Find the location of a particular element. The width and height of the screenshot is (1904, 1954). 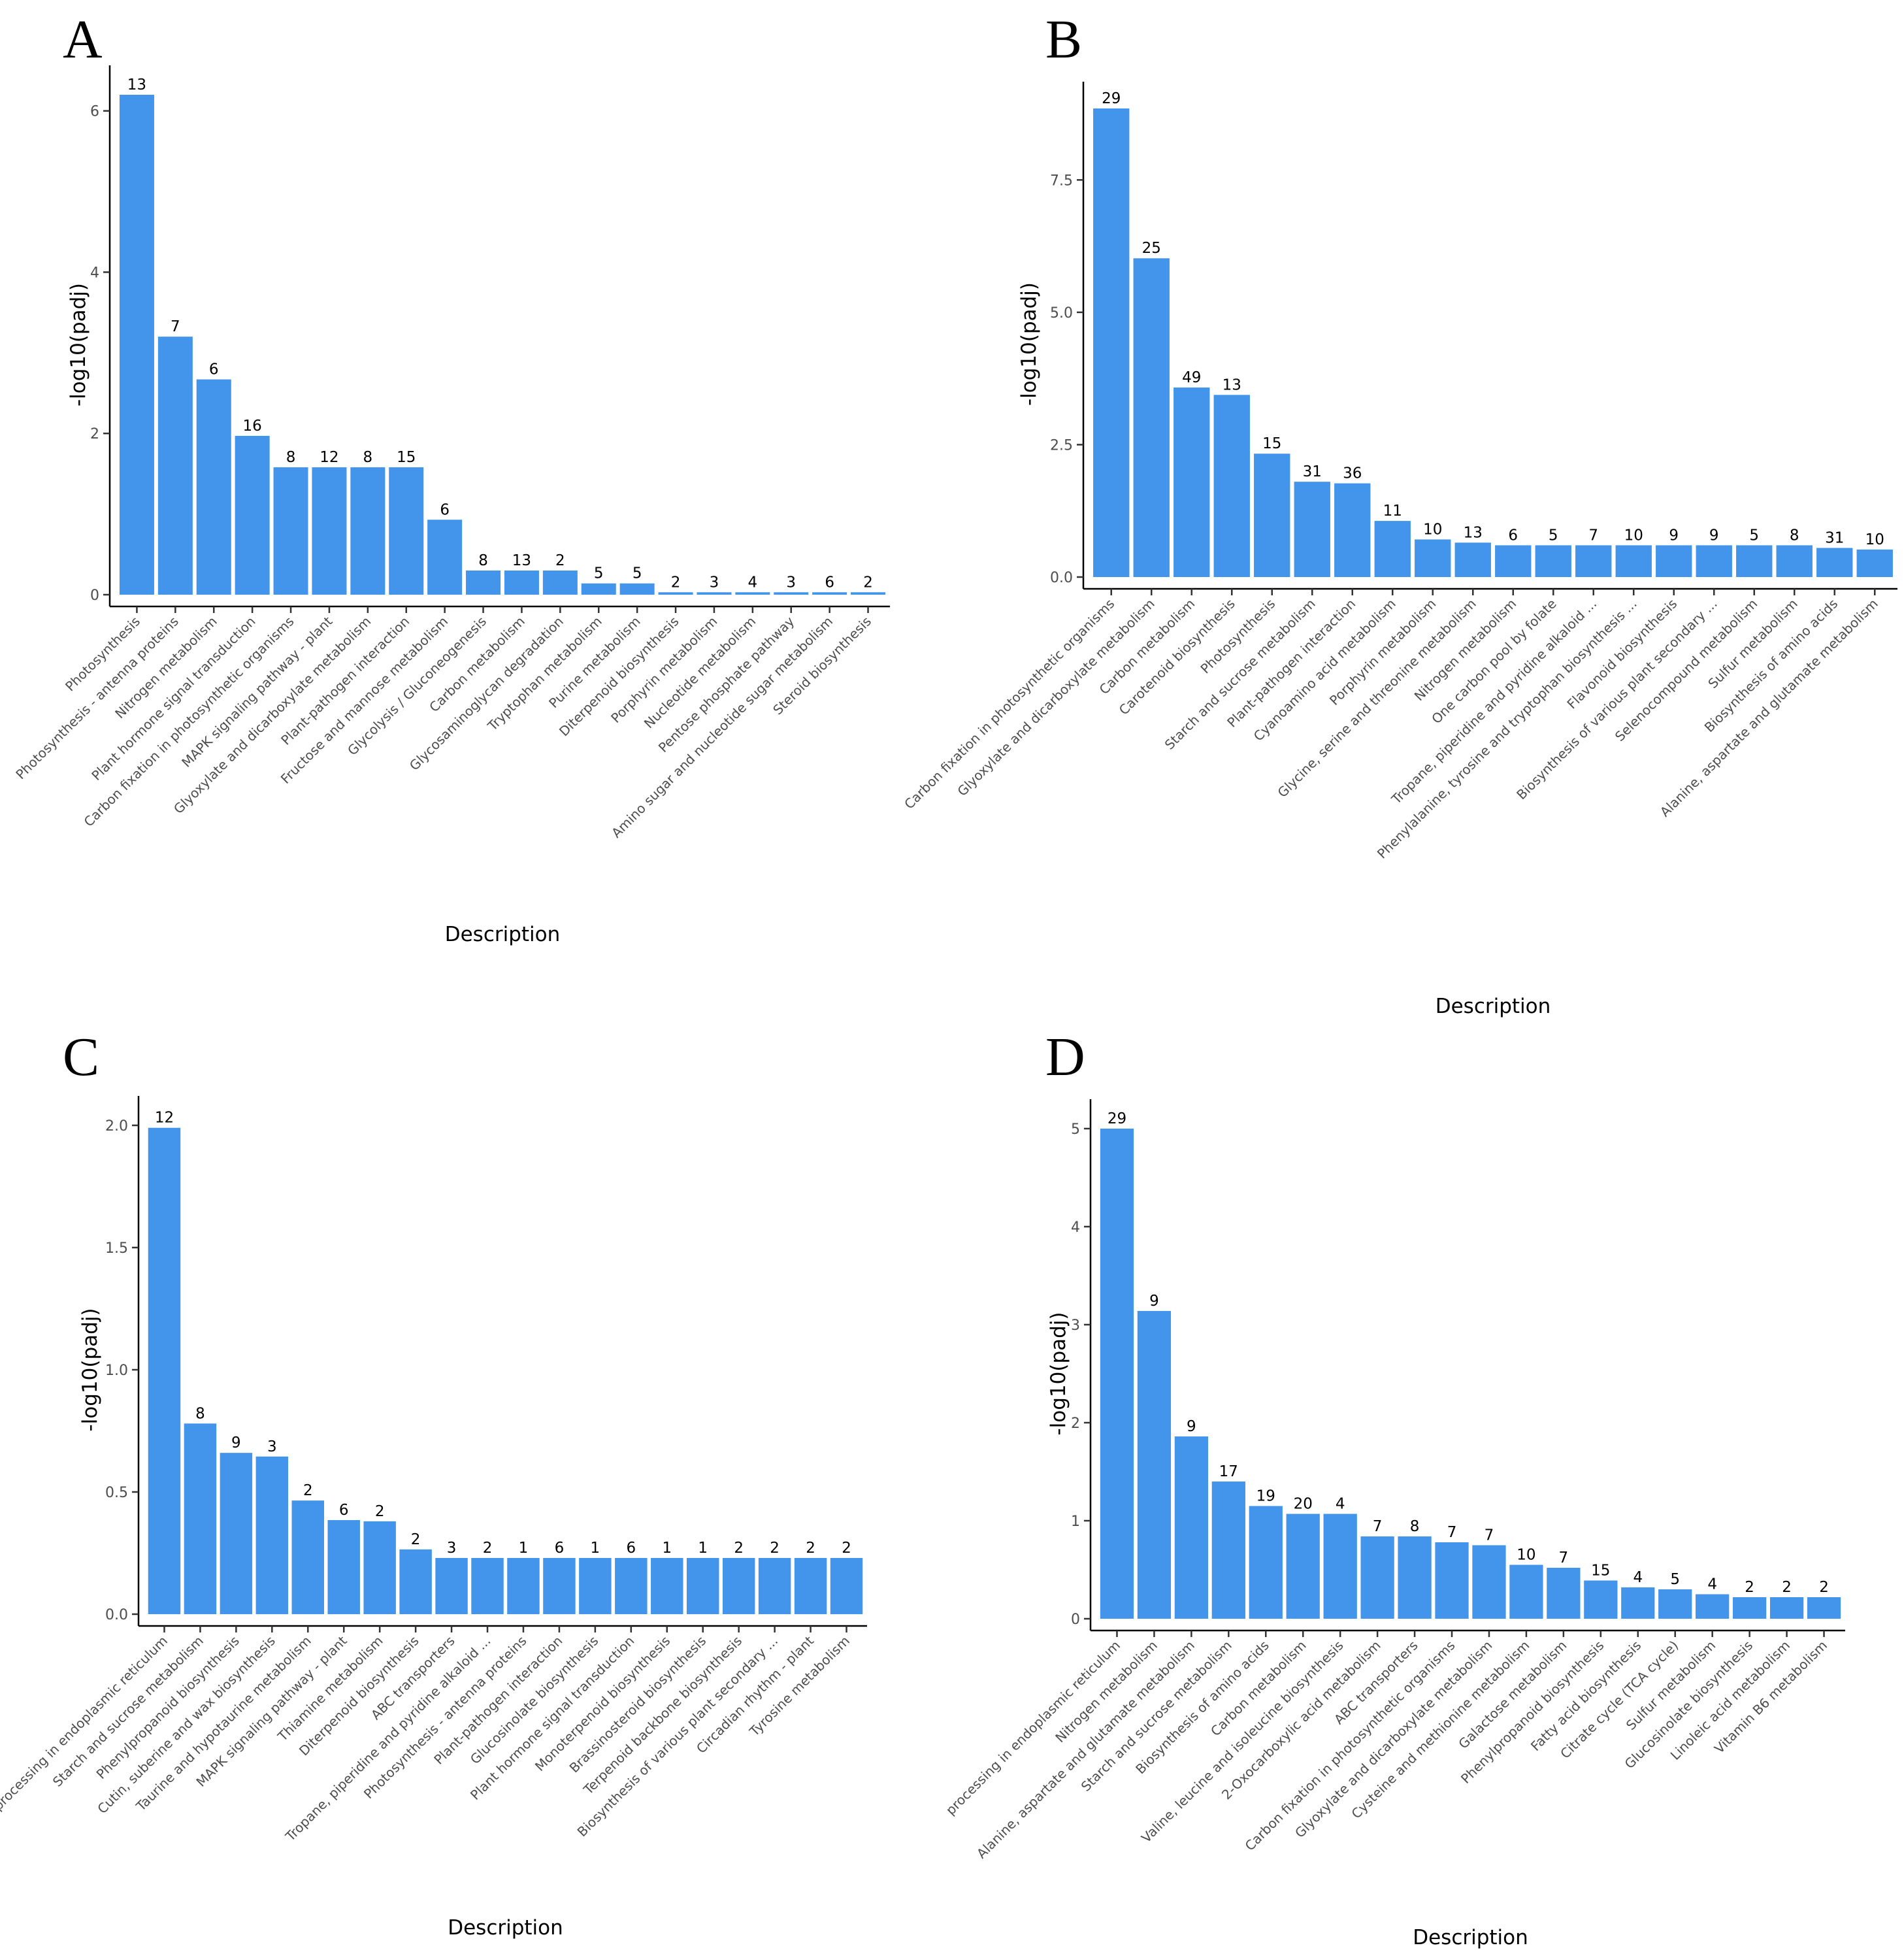

panel-a-x-tick-label: Glycolysis / Gluconeogenesis is located at coordinates (416, 686).